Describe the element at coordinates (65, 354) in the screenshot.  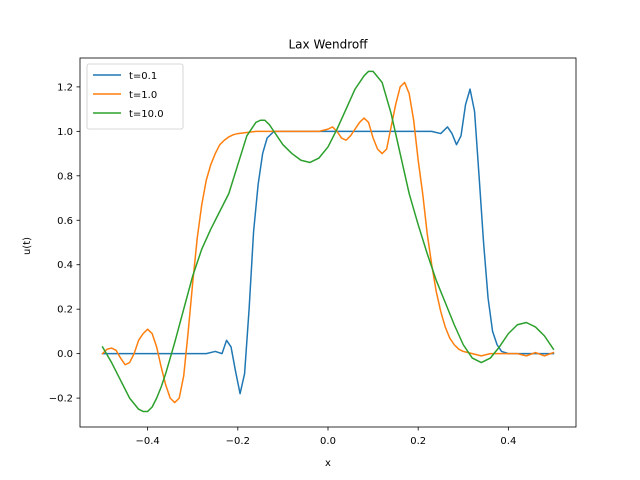
I see `y-tick-label: 0.0` at that location.